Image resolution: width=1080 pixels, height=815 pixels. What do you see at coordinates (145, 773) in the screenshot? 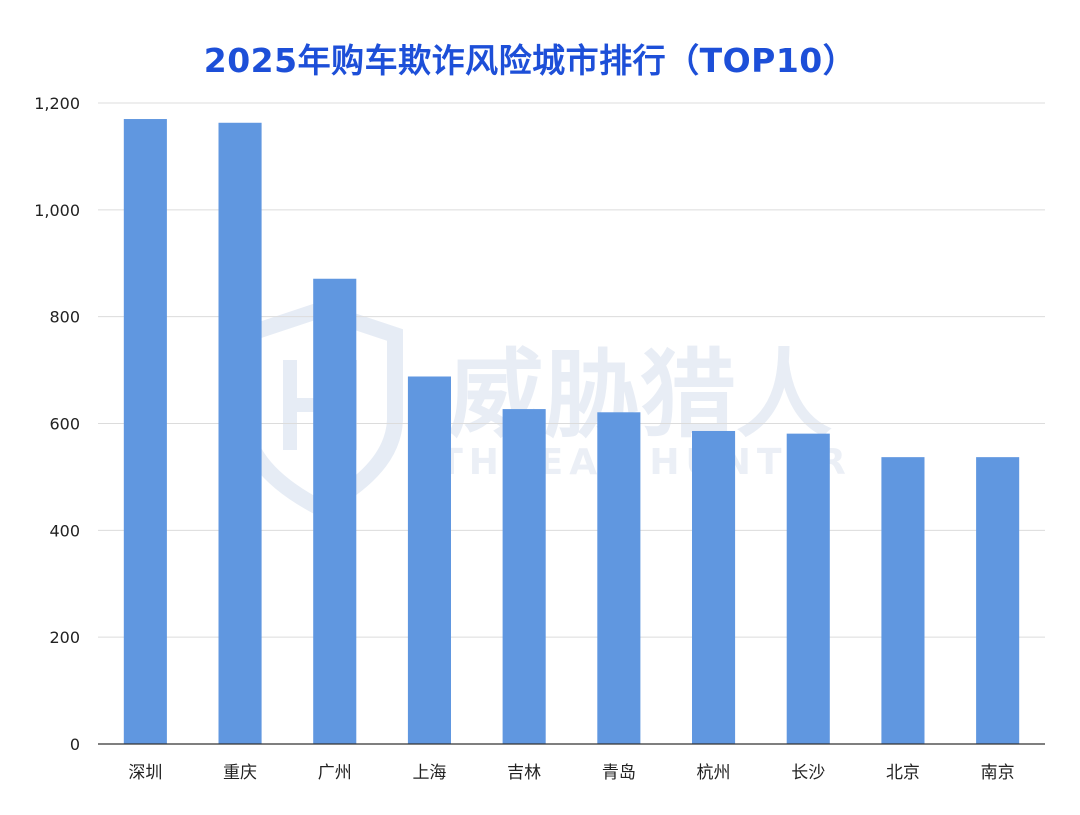
I see `x-tick-label: 深圳` at bounding box center [145, 773].